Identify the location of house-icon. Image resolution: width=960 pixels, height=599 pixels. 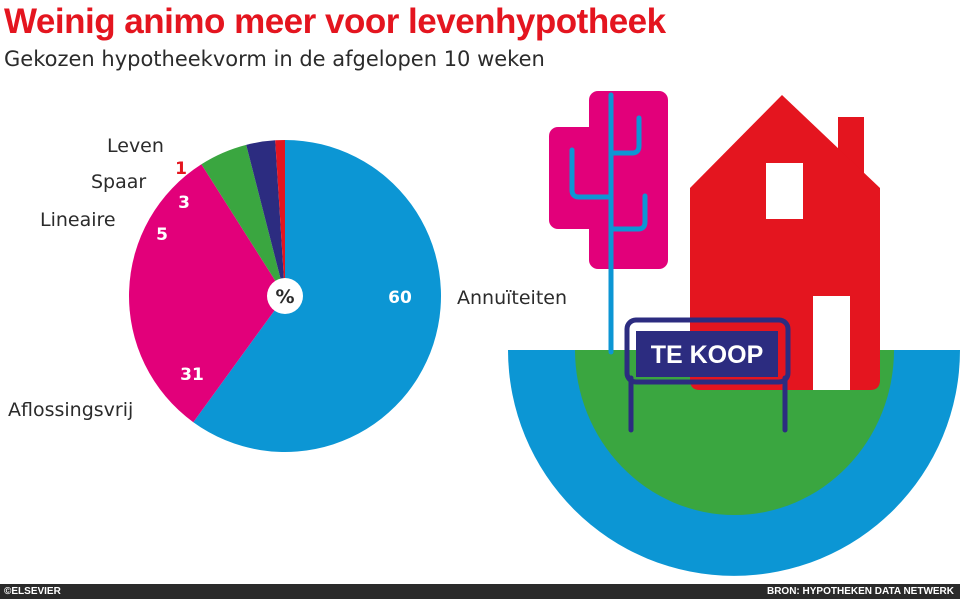
(785, 242).